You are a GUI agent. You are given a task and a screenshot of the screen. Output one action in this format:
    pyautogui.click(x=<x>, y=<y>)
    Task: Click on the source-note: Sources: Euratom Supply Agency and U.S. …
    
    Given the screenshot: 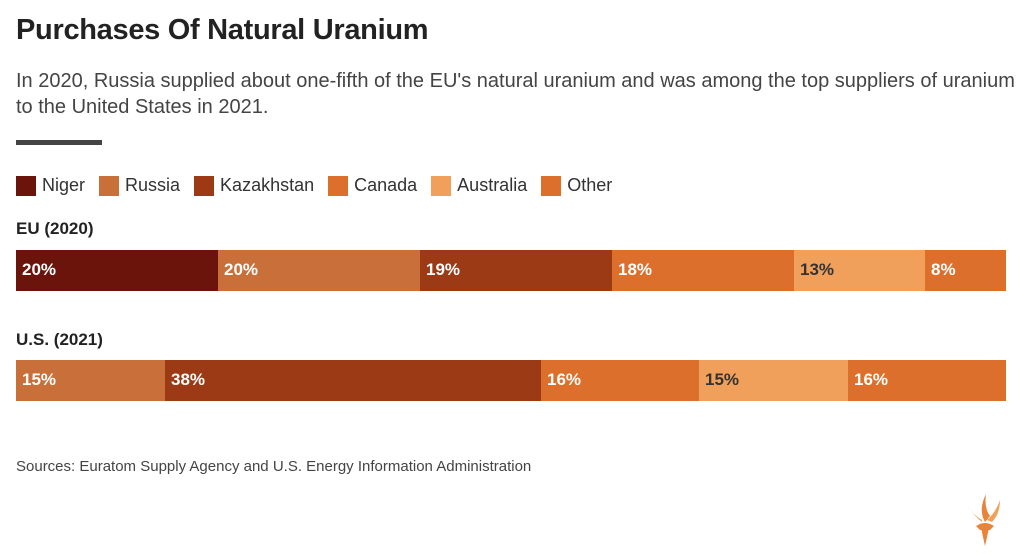 What is the action you would take?
    pyautogui.click(x=274, y=466)
    